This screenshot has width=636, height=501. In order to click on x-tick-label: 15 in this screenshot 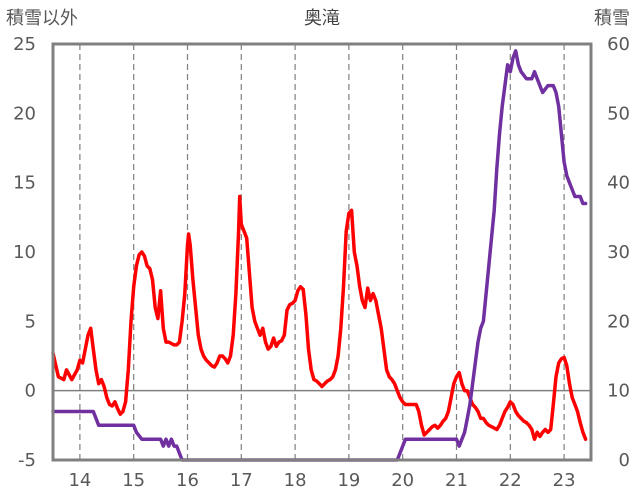, I will do `click(133, 480)`.